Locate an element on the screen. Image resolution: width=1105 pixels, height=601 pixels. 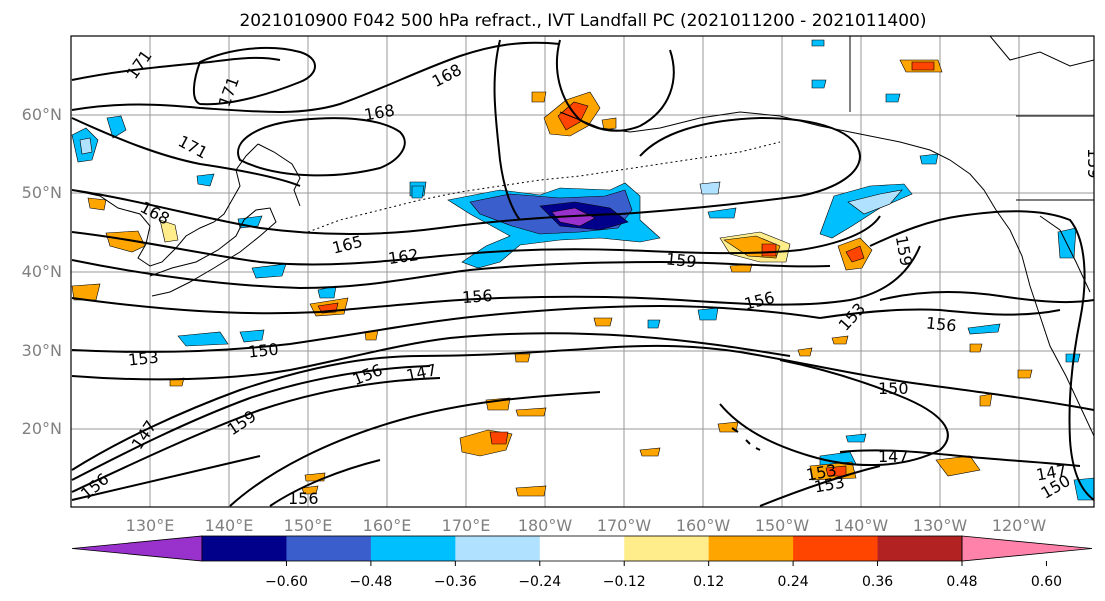
lon-tick-label: 140°E is located at coordinates (229, 525).